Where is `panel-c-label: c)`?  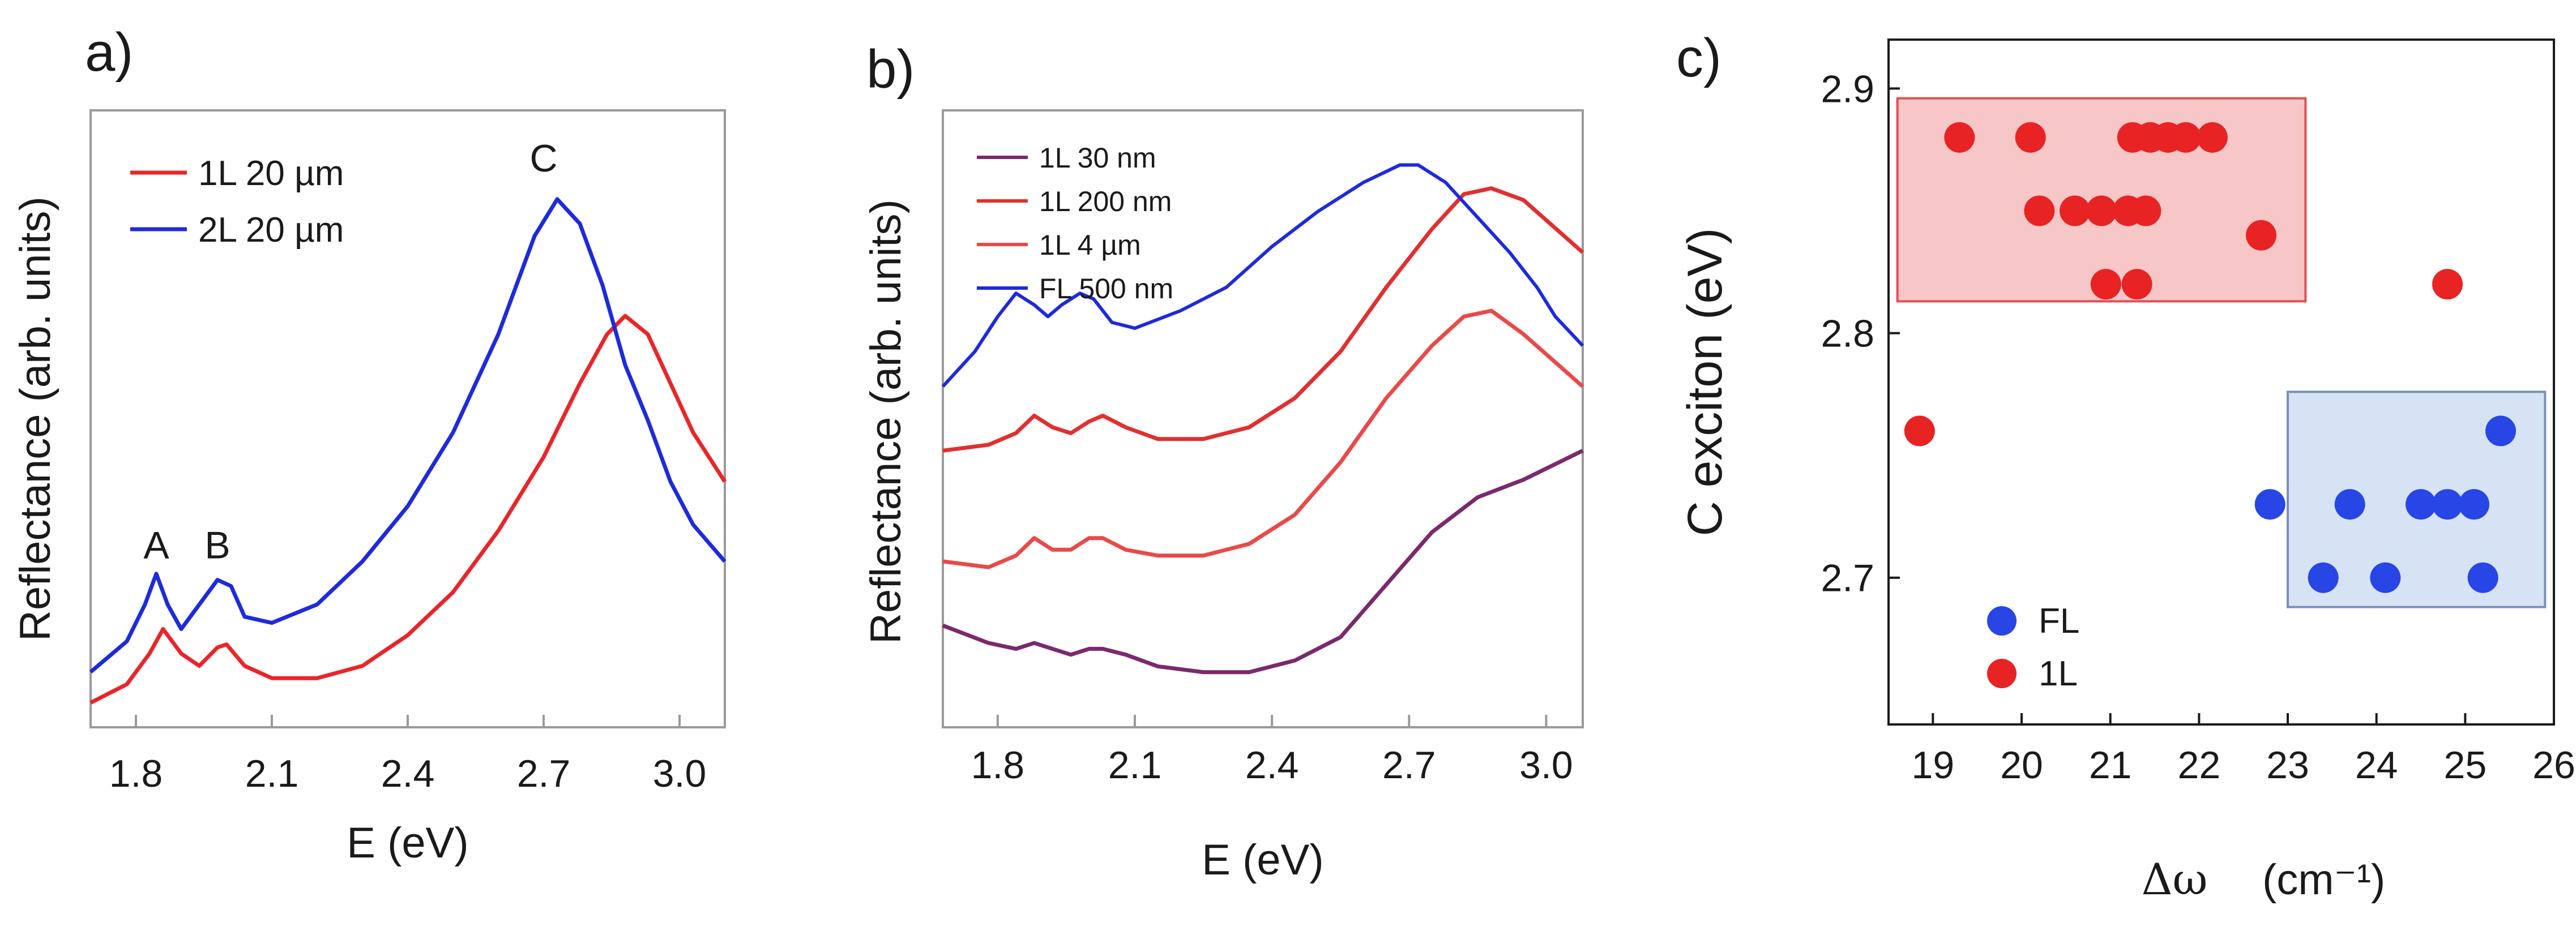
panel-c-label: c) is located at coordinates (1698, 58).